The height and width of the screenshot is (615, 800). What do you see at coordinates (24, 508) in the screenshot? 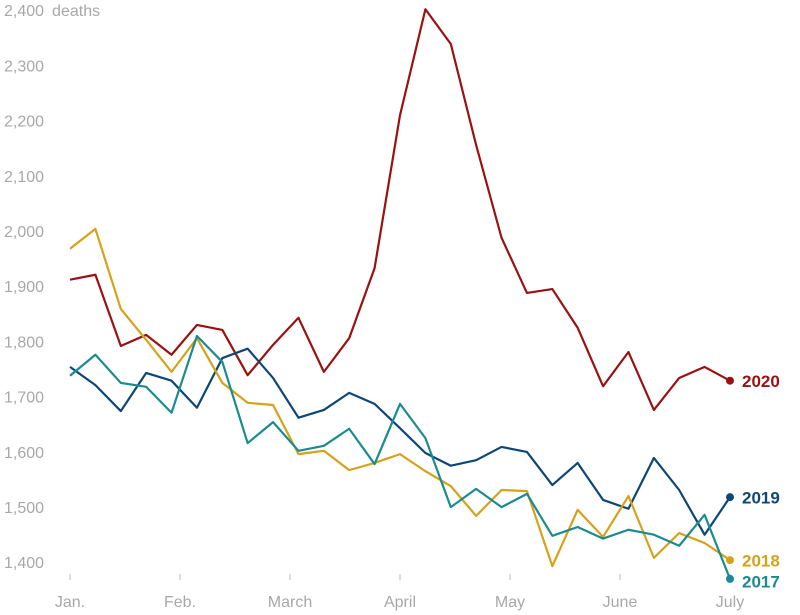
I see `y-tick-label: 1,500` at bounding box center [24, 508].